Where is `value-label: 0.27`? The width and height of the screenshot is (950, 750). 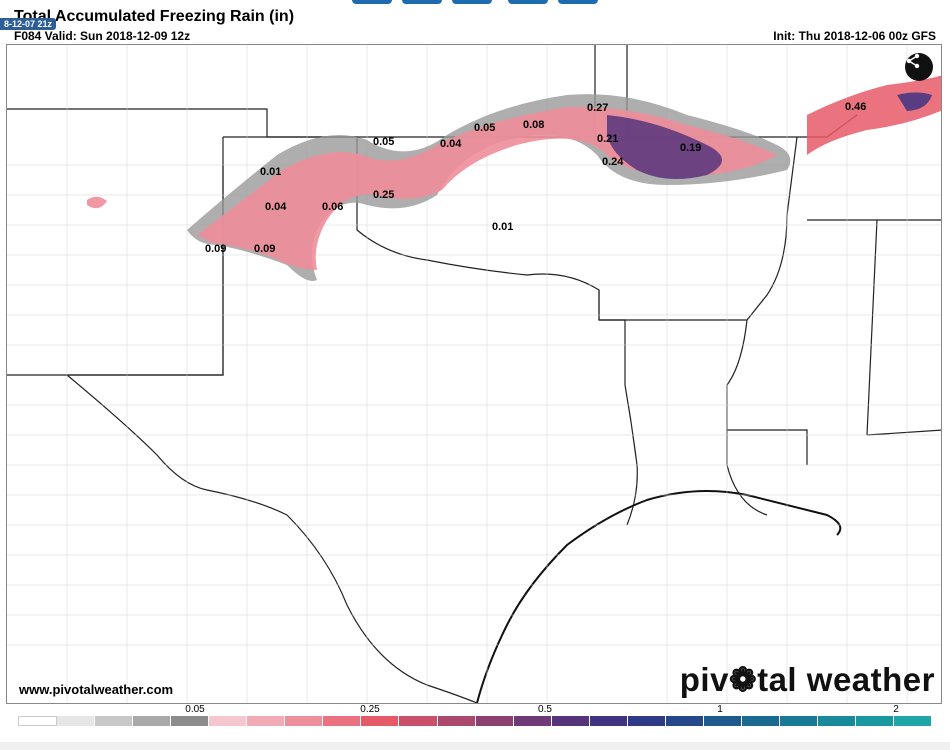
value-label: 0.27 is located at coordinates (597, 108).